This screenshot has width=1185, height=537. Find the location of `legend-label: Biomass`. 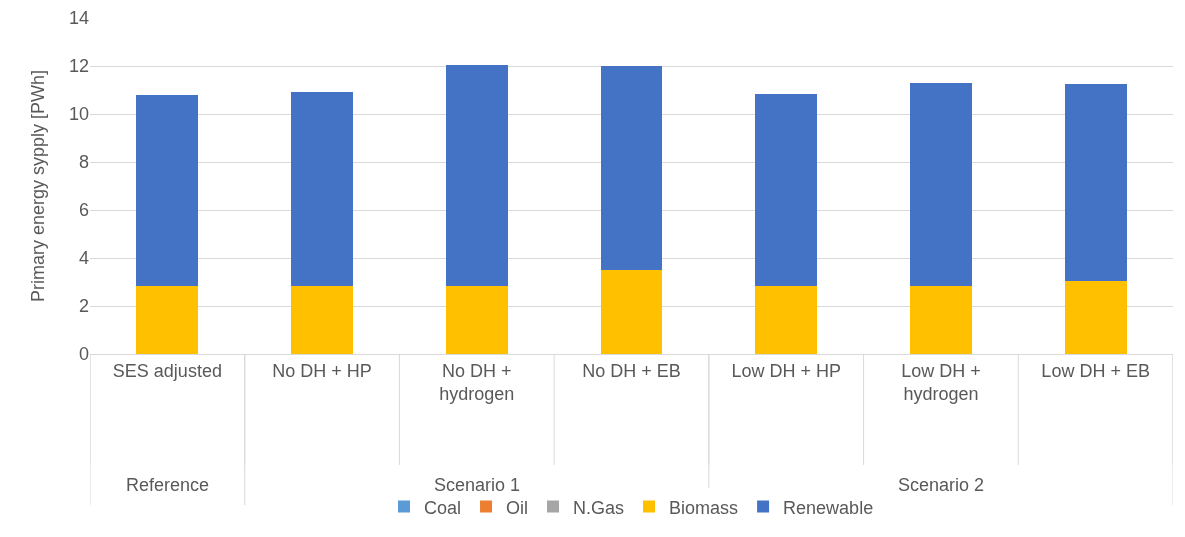

legend-label: Biomass is located at coordinates (704, 507).